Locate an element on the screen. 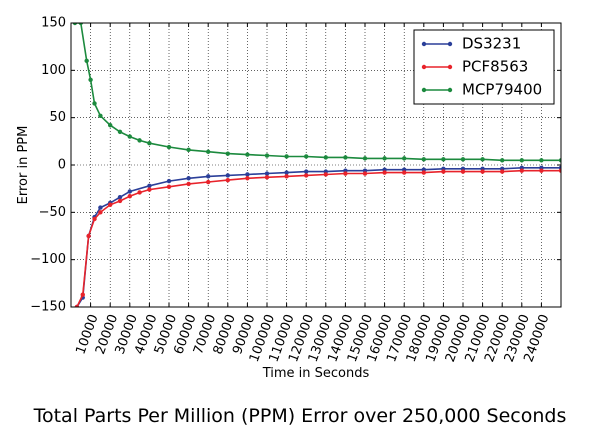  y-tick-label: 0 is located at coordinates (62, 165).